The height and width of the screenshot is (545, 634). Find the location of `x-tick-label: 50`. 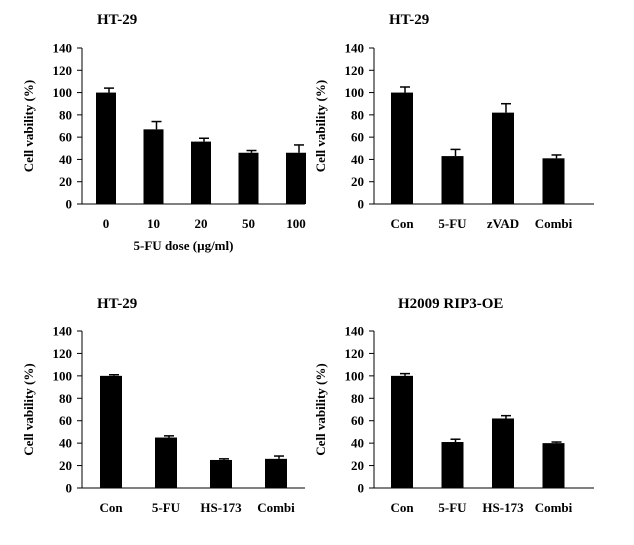

x-tick-label: 50 is located at coordinates (248, 223).